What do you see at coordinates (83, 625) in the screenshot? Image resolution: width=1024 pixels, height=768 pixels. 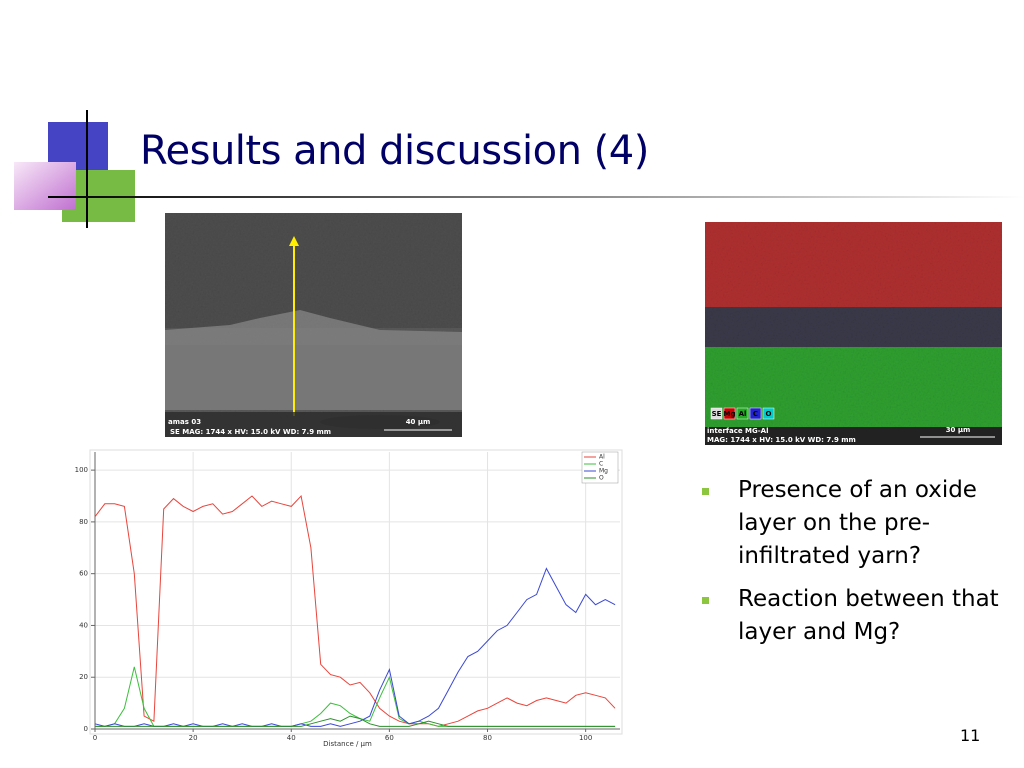 I see `y-tick-label: 40` at bounding box center [83, 625].